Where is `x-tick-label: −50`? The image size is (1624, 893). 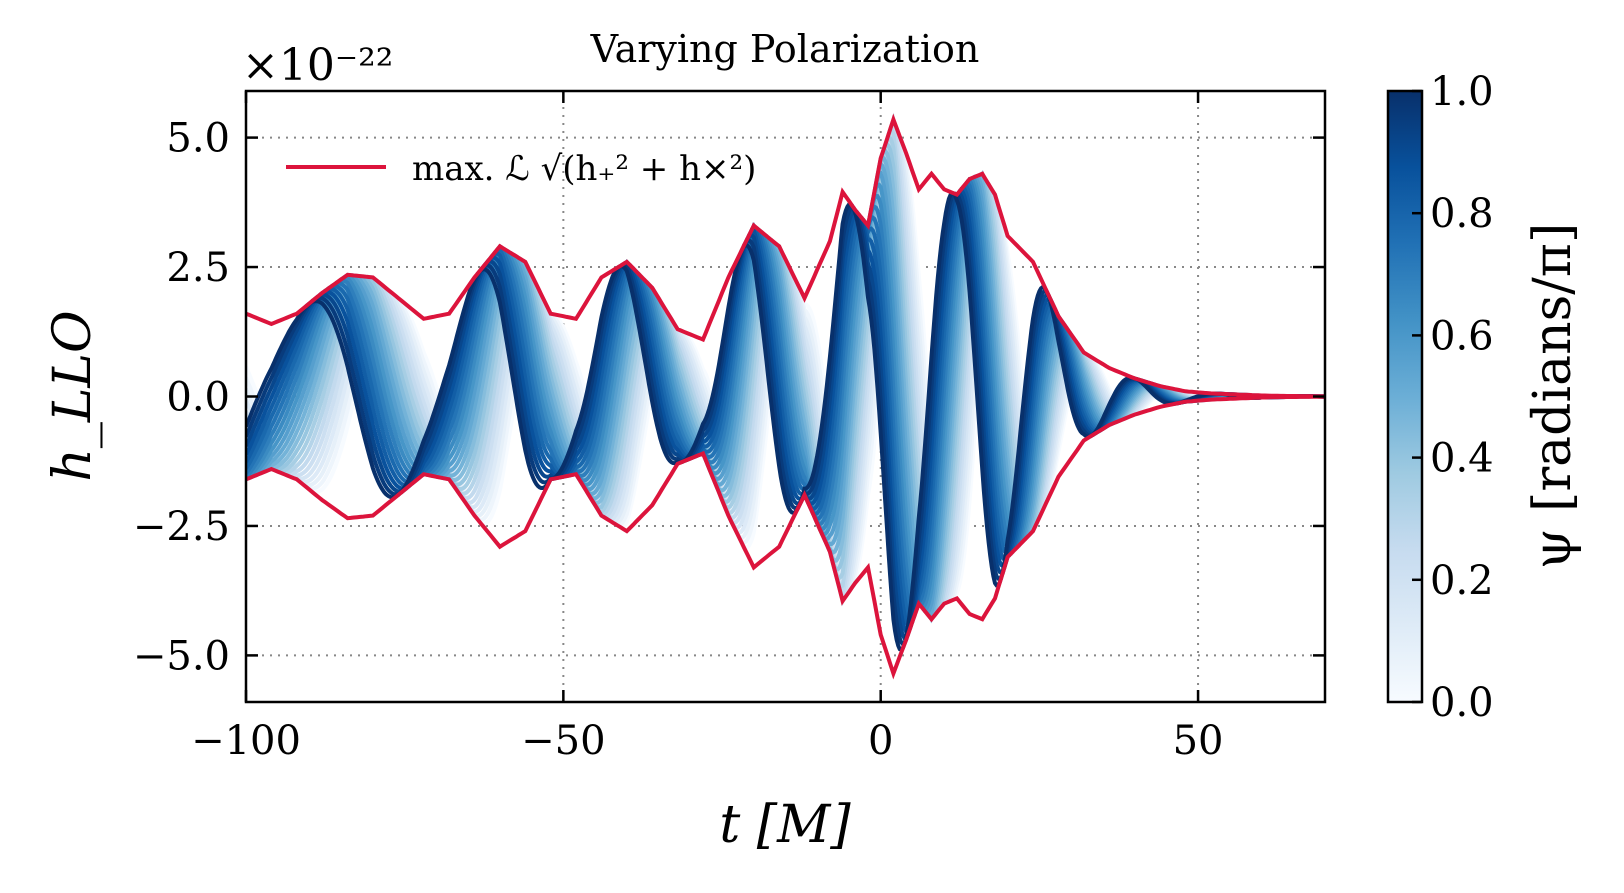
x-tick-label: −50 is located at coordinates (563, 741).